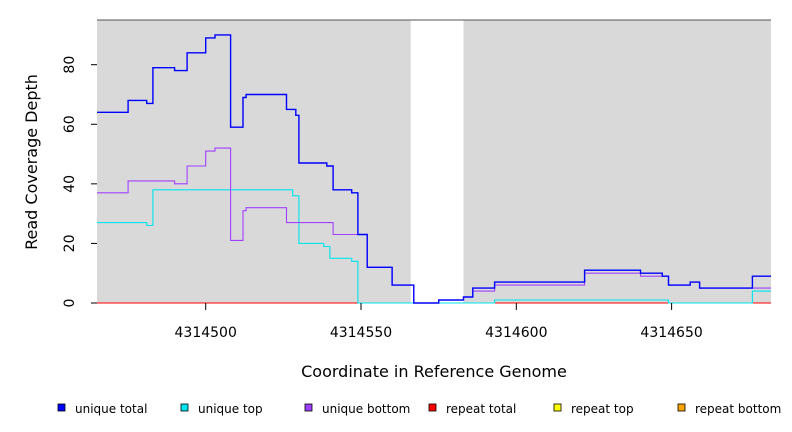 The image size is (792, 432). What do you see at coordinates (361, 333) in the screenshot?
I see `x-tick-label-4314550: 4314550` at bounding box center [361, 333].